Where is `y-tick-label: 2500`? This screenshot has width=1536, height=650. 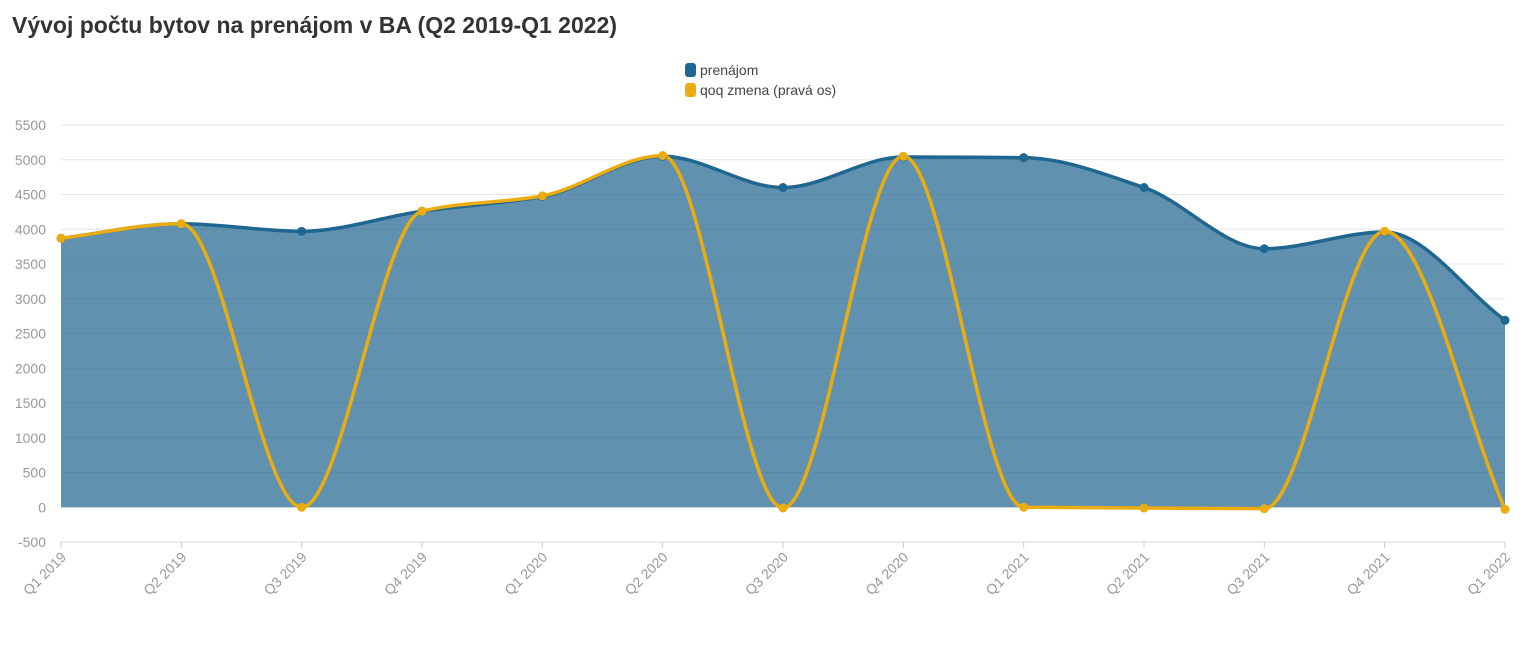 y-tick-label: 2500 is located at coordinates (30, 334).